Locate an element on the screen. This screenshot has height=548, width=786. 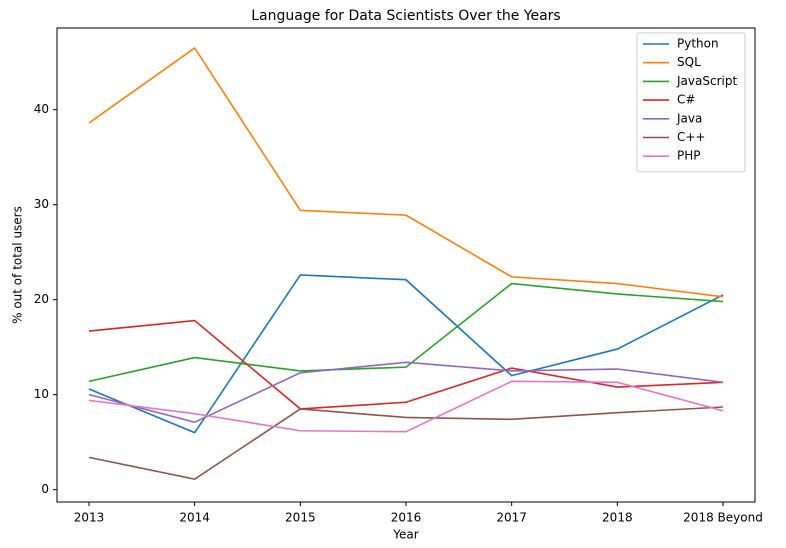
x-tick-label: 2015 is located at coordinates (300, 518).